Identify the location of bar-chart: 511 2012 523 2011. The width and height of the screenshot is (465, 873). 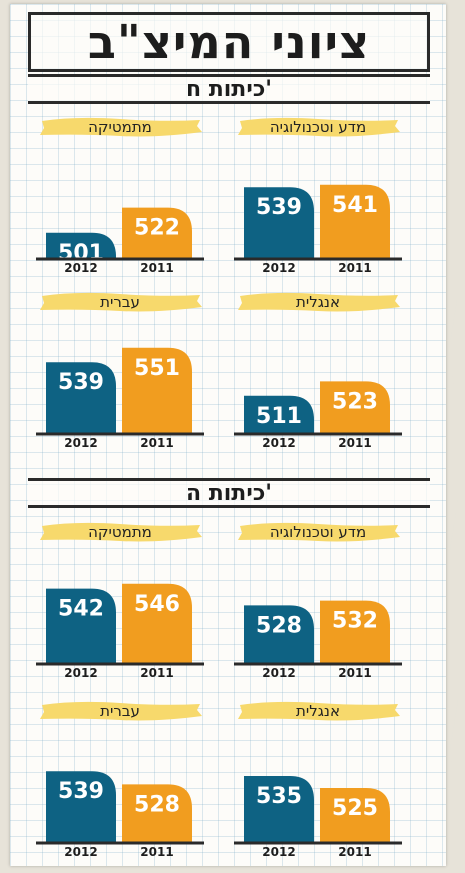
(318, 414).